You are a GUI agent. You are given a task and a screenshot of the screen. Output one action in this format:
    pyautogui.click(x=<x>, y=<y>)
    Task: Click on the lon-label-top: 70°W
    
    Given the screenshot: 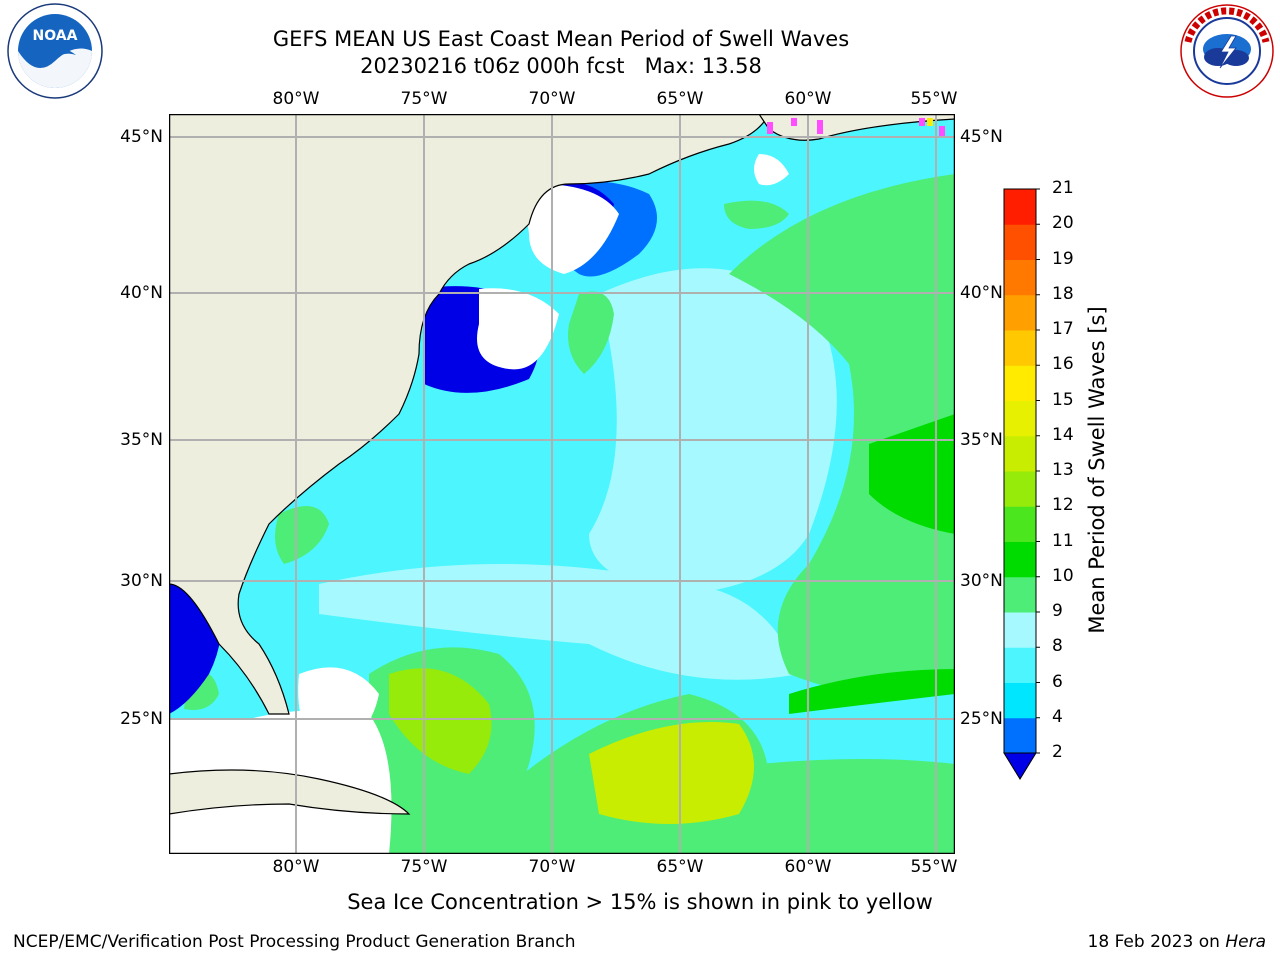 What is the action you would take?
    pyautogui.click(x=552, y=99)
    